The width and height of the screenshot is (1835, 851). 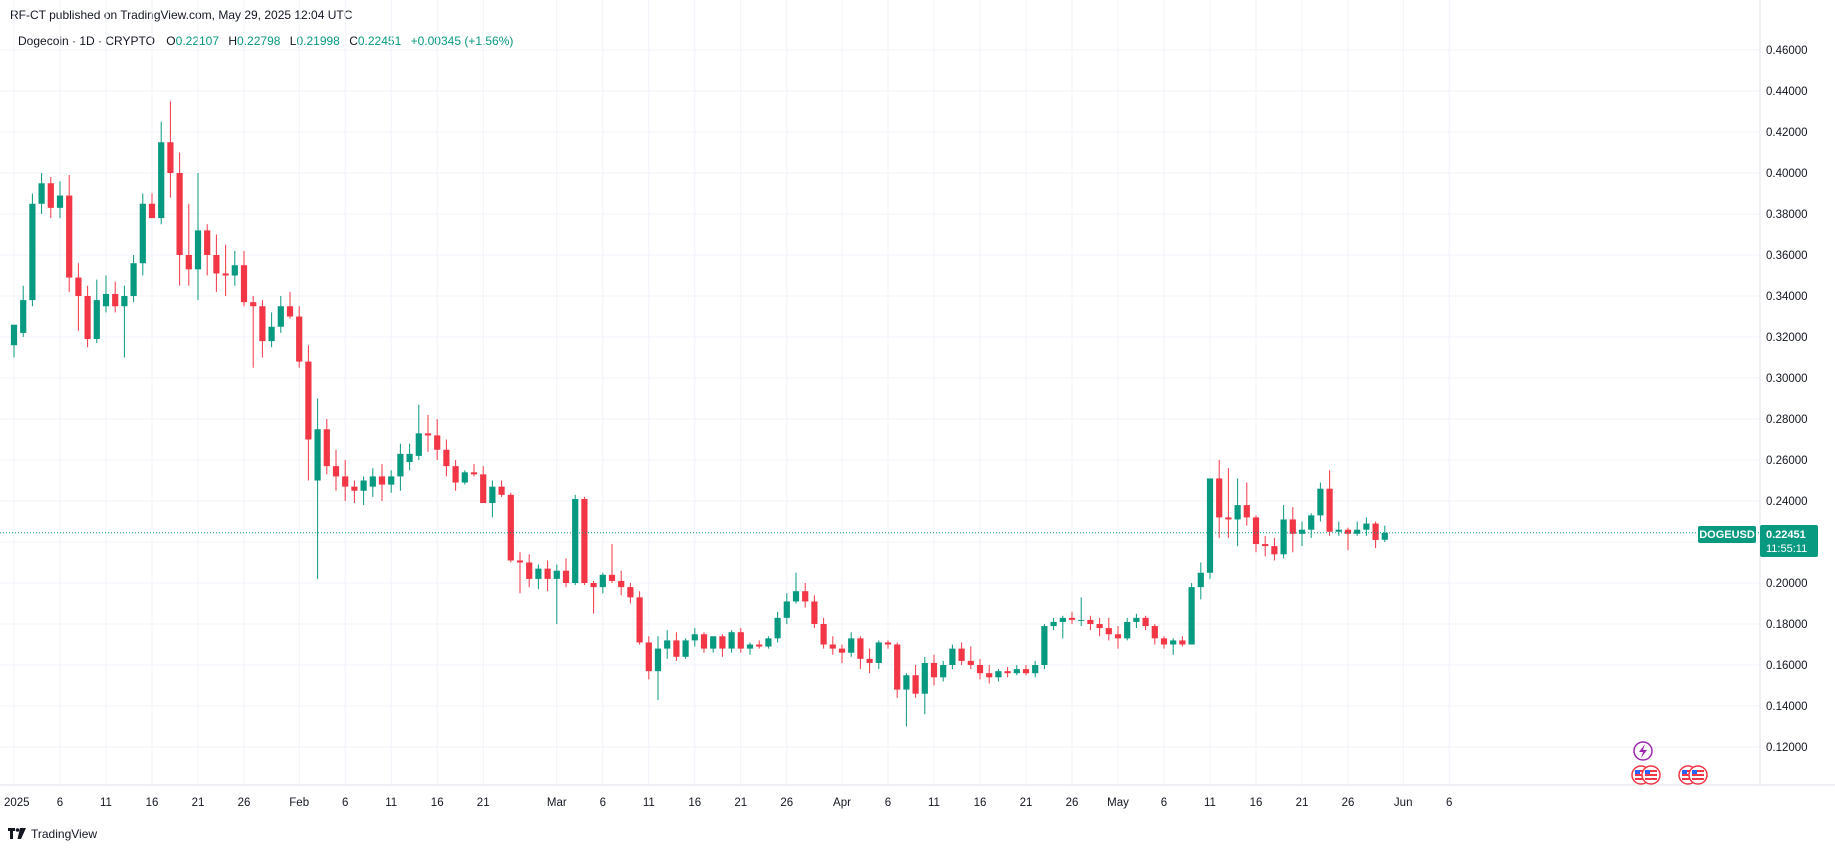 What do you see at coordinates (1669, 763) in the screenshot?
I see `event-icons` at bounding box center [1669, 763].